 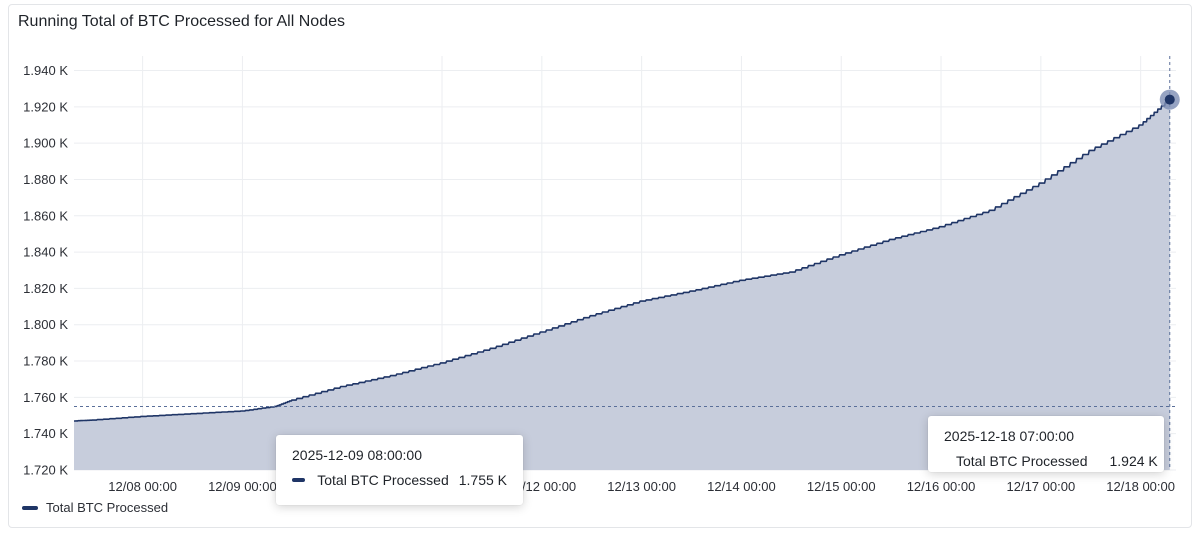 What do you see at coordinates (741, 486) in the screenshot?
I see `x-tick-label: 12/14 00:00` at bounding box center [741, 486].